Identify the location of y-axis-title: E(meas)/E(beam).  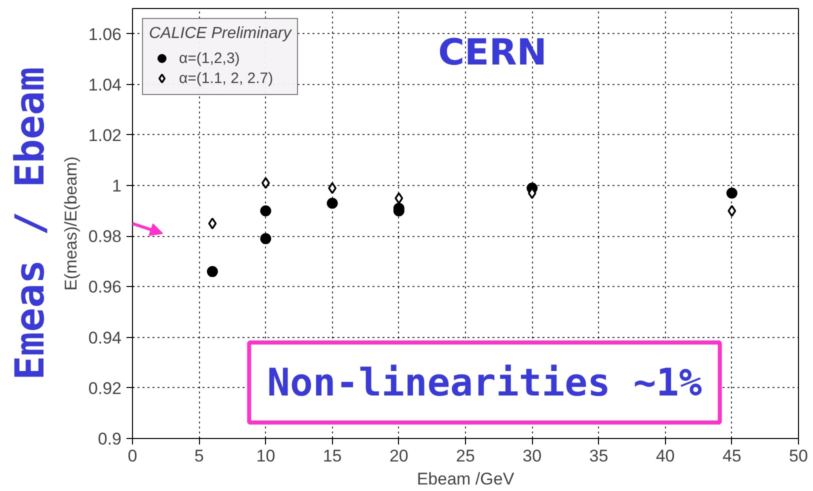
(70, 223).